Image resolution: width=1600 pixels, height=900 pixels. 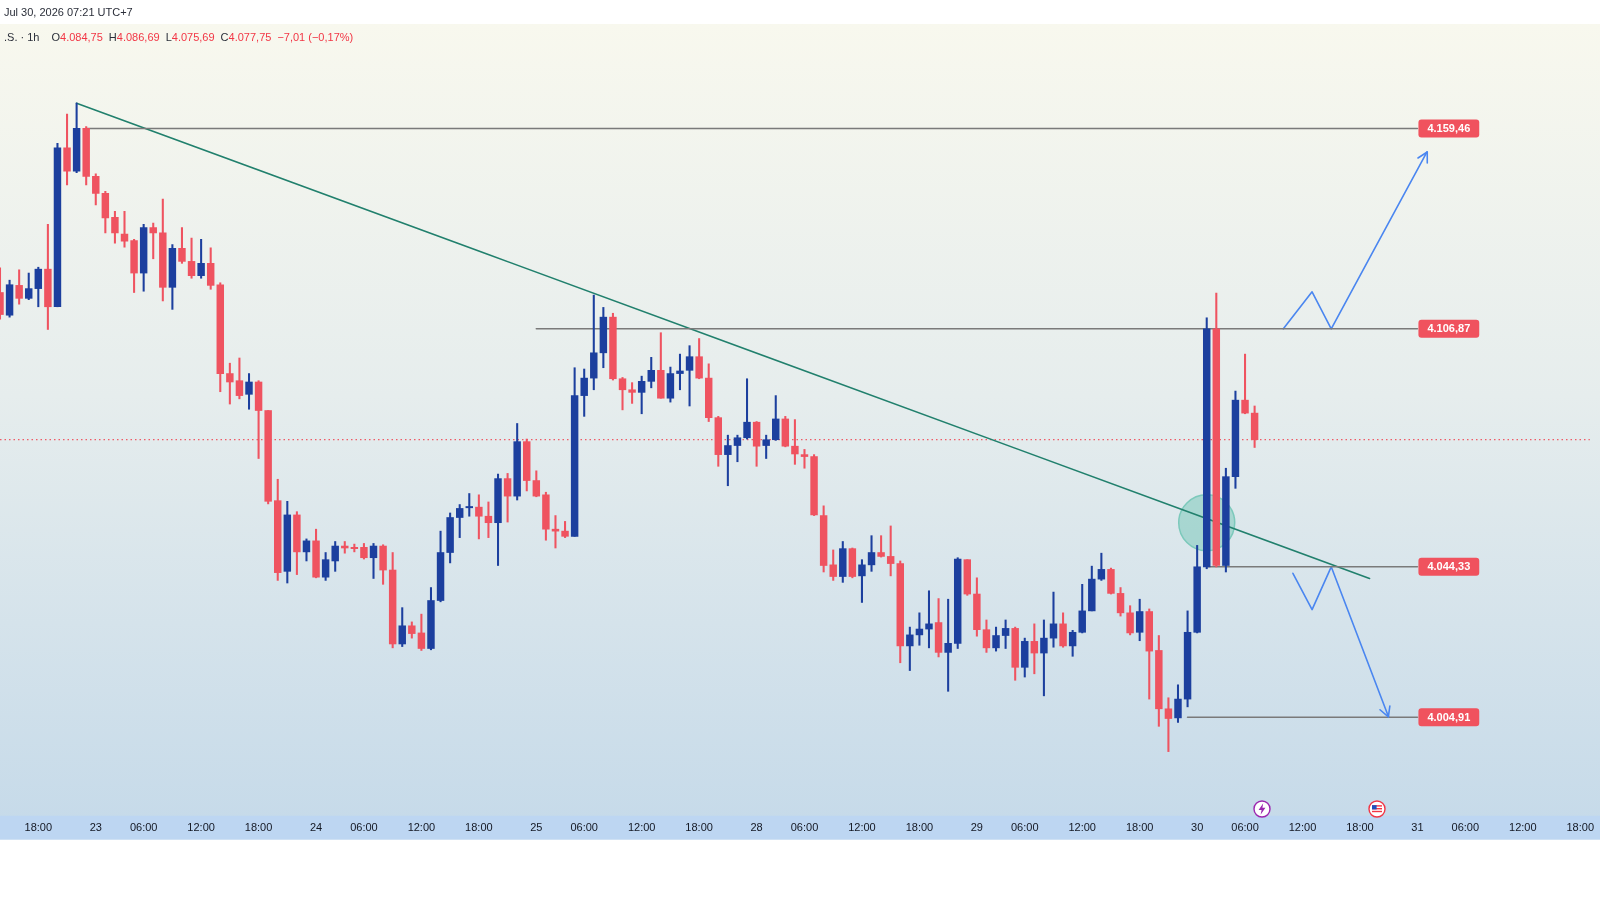 I want to click on text: −7,01 (−0,17%), so click(x=315, y=37).